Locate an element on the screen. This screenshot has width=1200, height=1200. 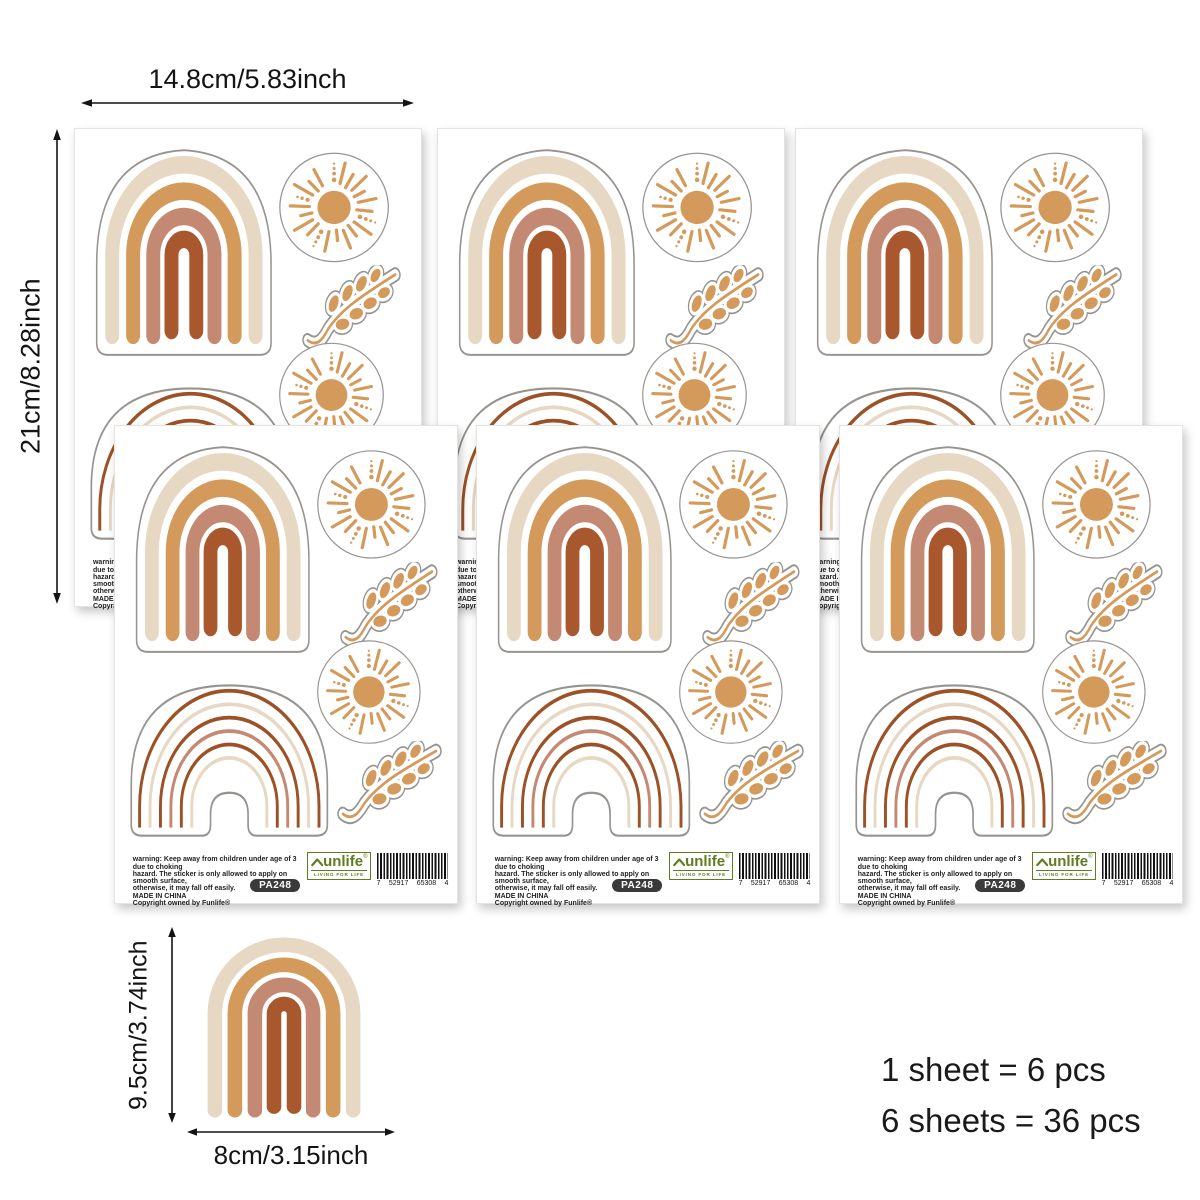
sheet-width-arrow is located at coordinates (247, 103).